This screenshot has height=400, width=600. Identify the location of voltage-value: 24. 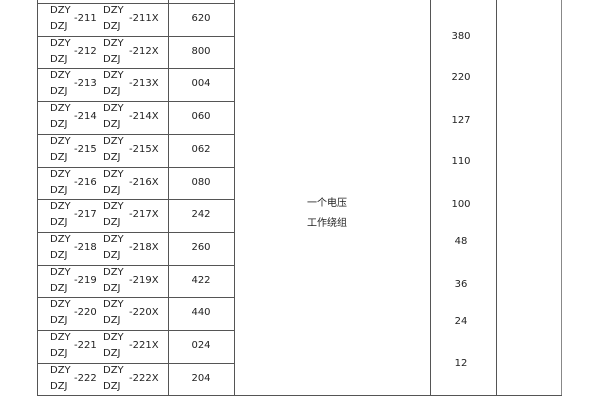
(461, 321).